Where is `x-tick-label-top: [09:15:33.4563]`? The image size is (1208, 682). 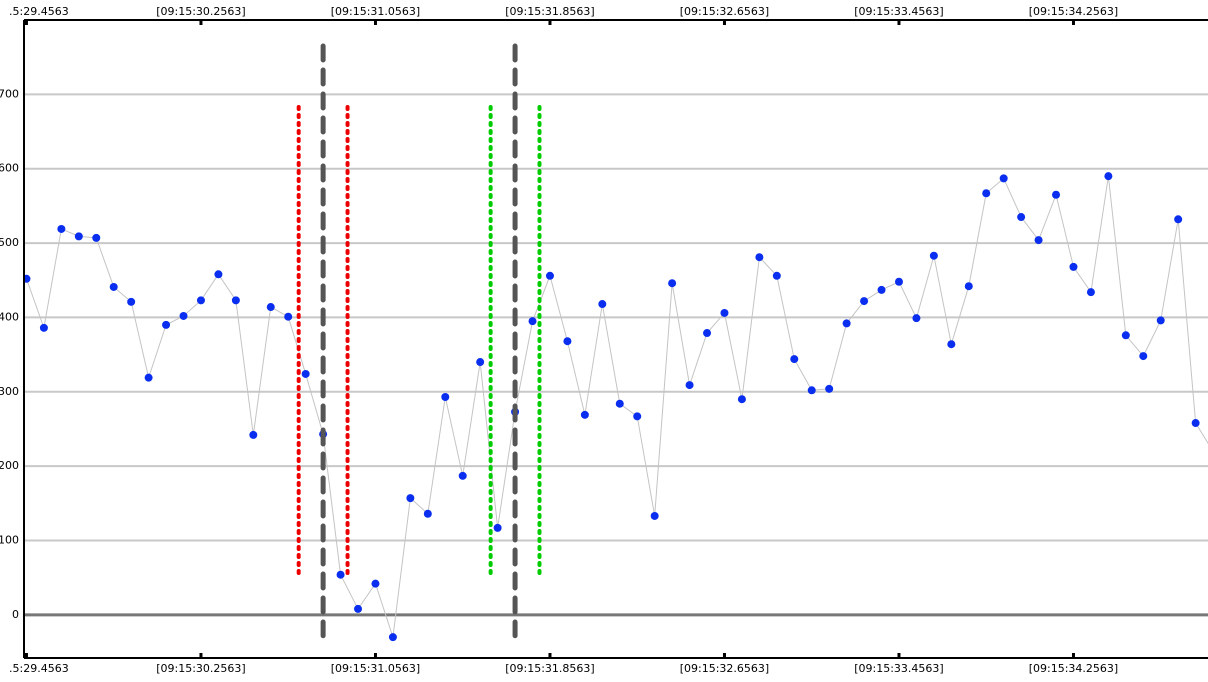
x-tick-label-top: [09:15:33.4563] is located at coordinates (898, 11).